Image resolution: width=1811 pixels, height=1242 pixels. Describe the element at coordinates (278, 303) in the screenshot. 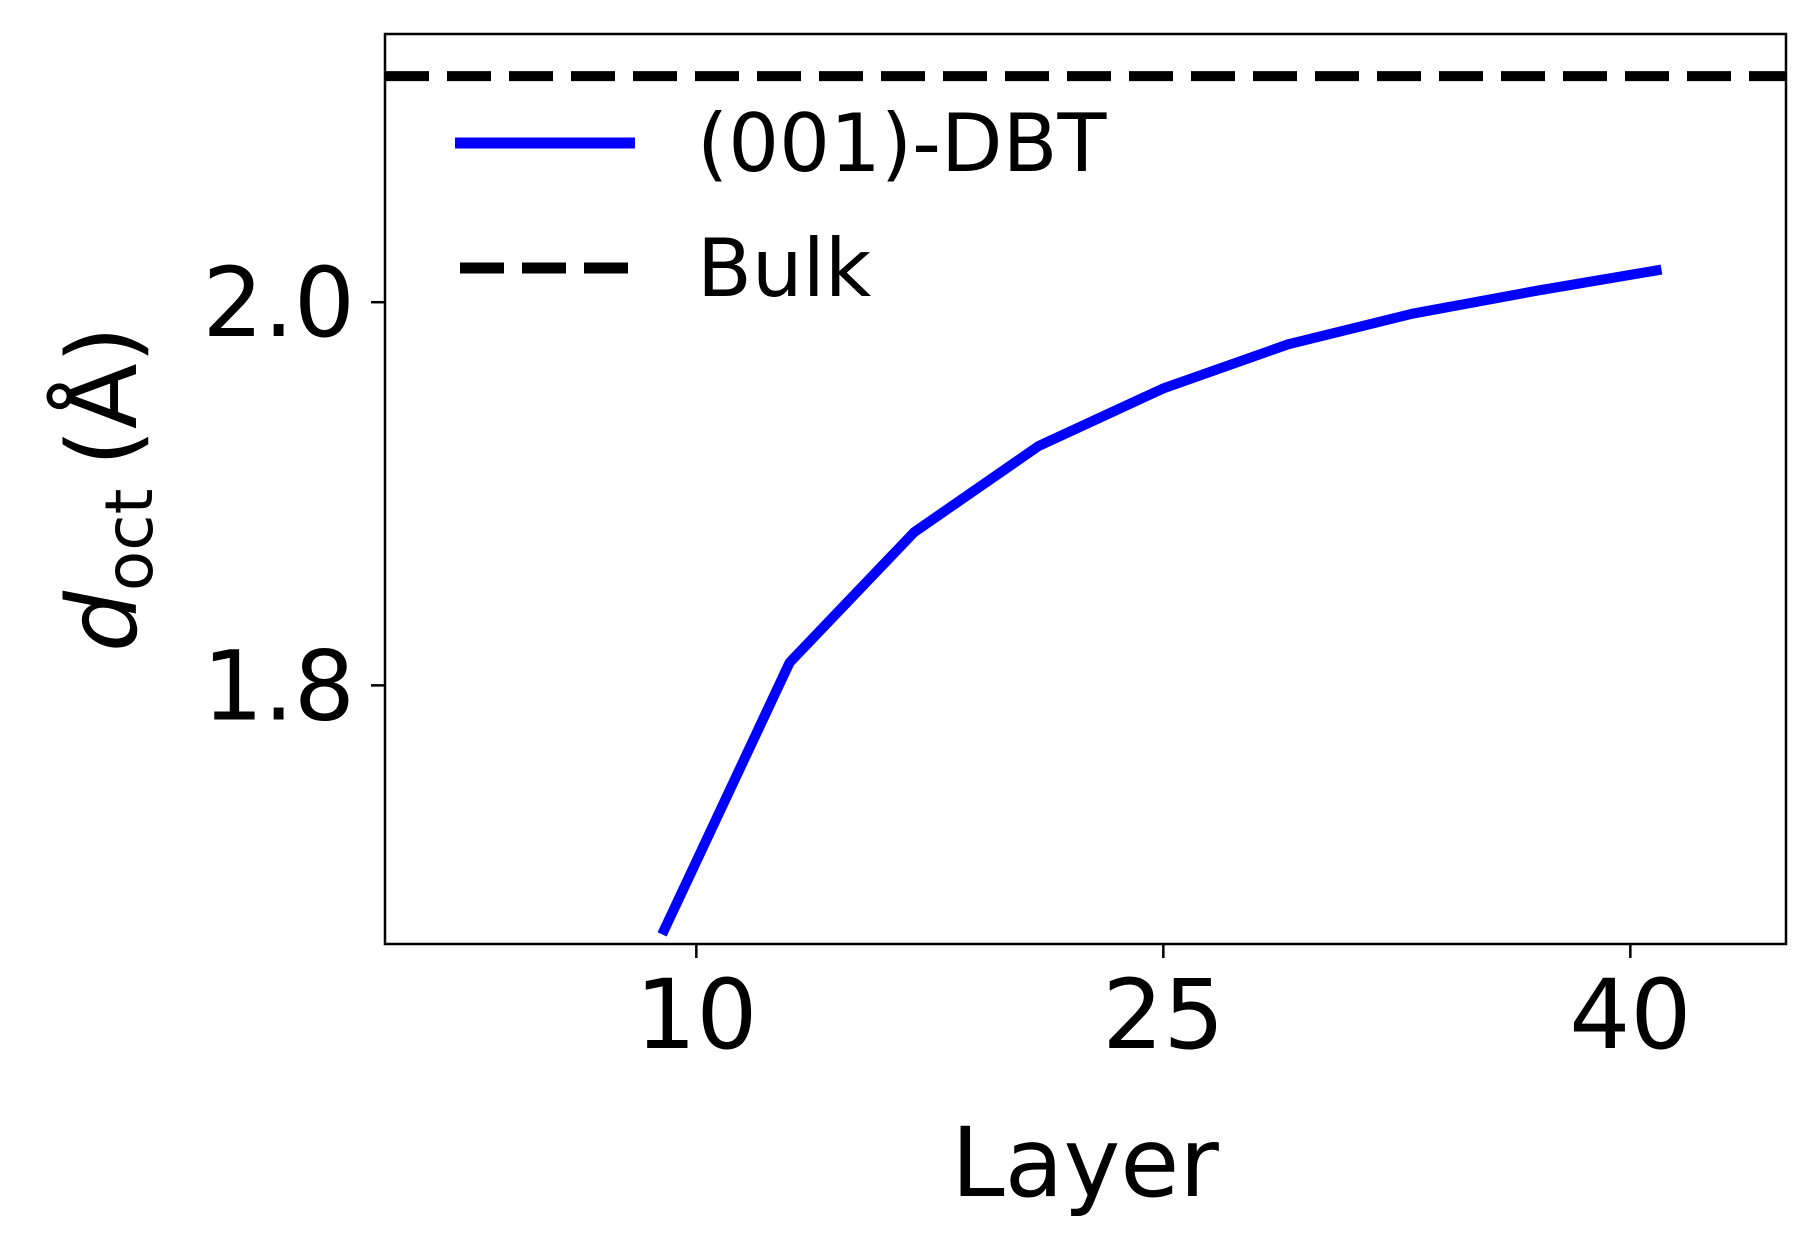

I see `y-tick-label: 2.0` at that location.